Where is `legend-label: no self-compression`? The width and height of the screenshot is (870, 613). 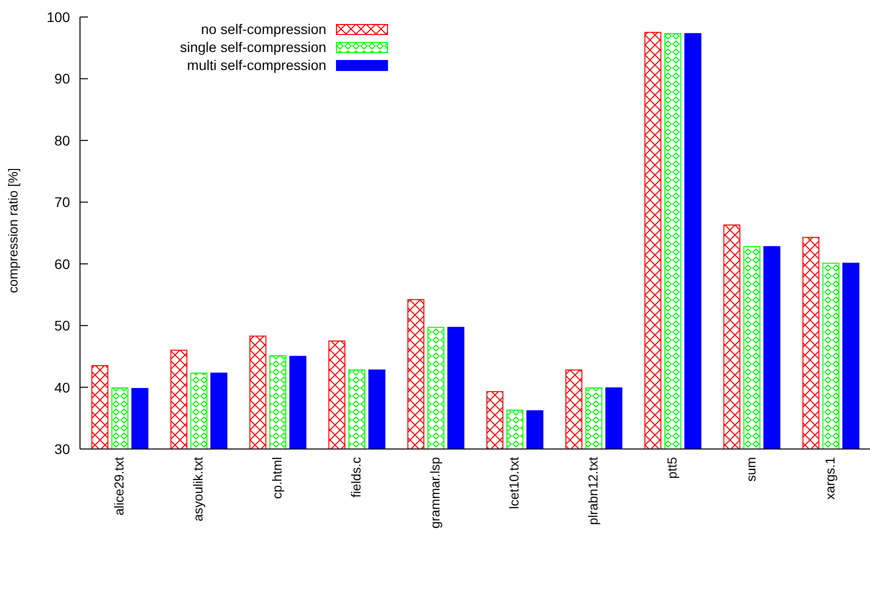
legend-label: no self-compression is located at coordinates (263, 29).